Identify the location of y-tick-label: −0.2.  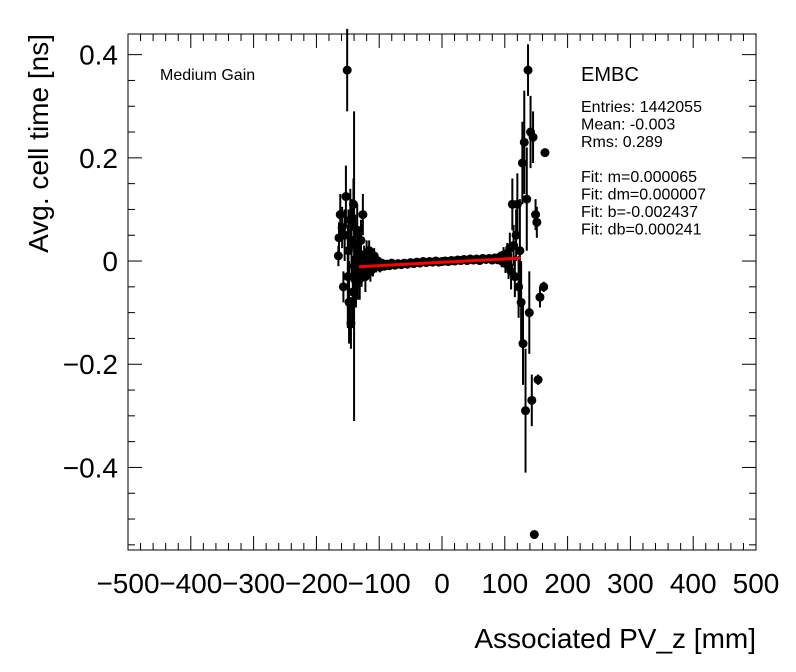
(90, 364).